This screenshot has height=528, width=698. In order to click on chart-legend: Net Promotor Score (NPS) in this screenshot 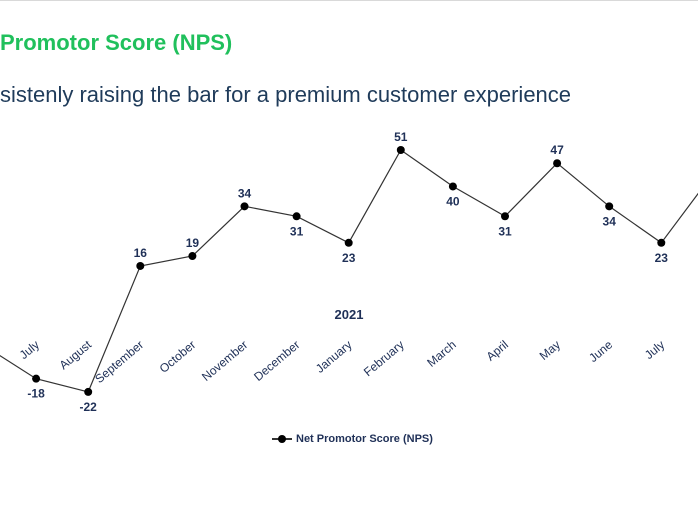, I will do `click(352, 439)`.